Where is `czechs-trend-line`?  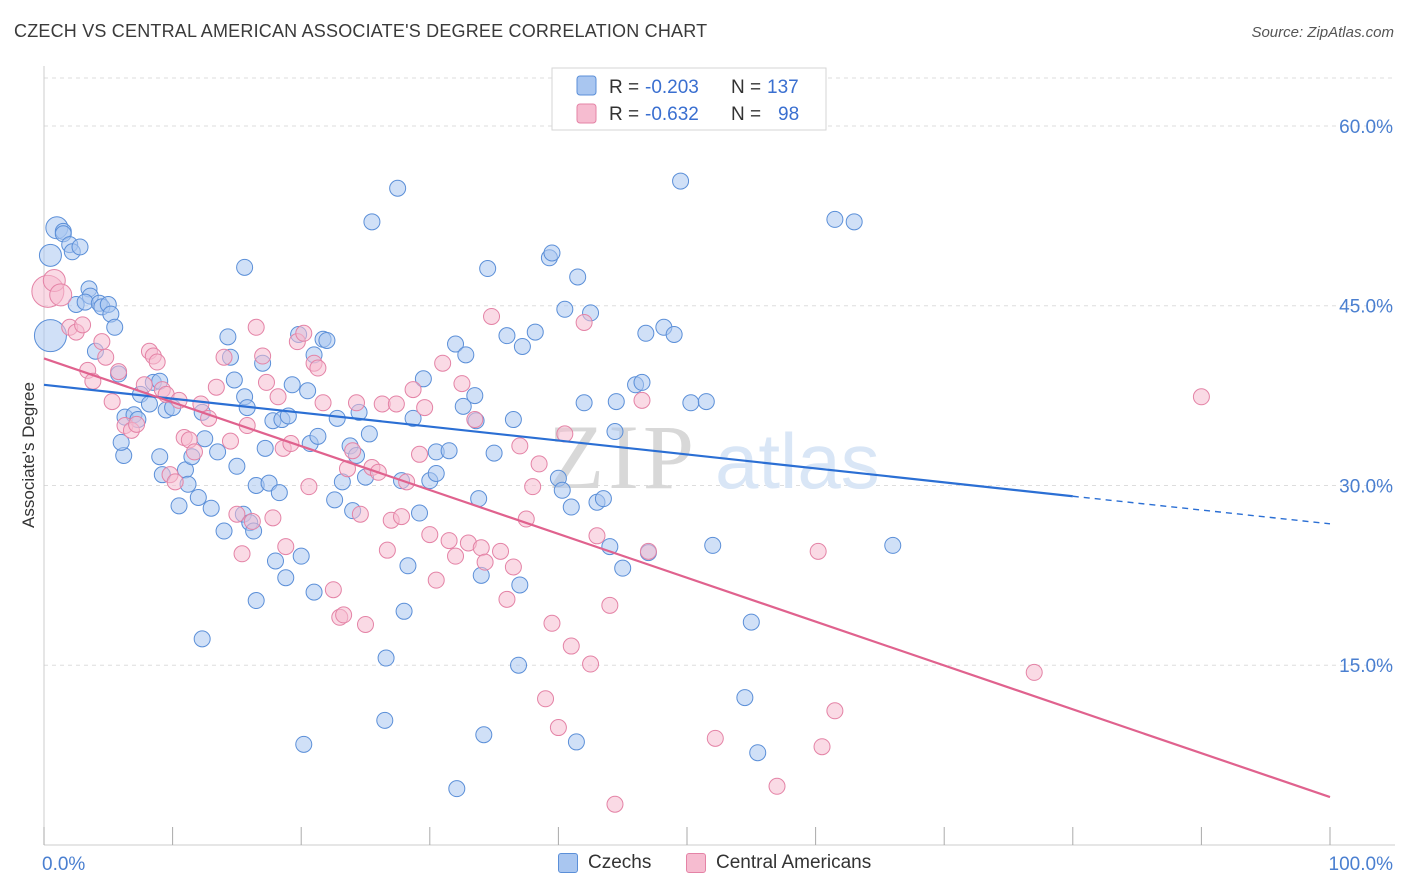 czechs-trend-line is located at coordinates (558, 440).